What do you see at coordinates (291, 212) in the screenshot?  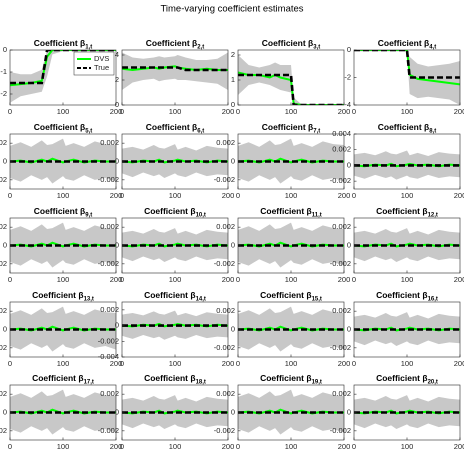 I see `subplot-title: Coefficient β11,t` at bounding box center [291, 212].